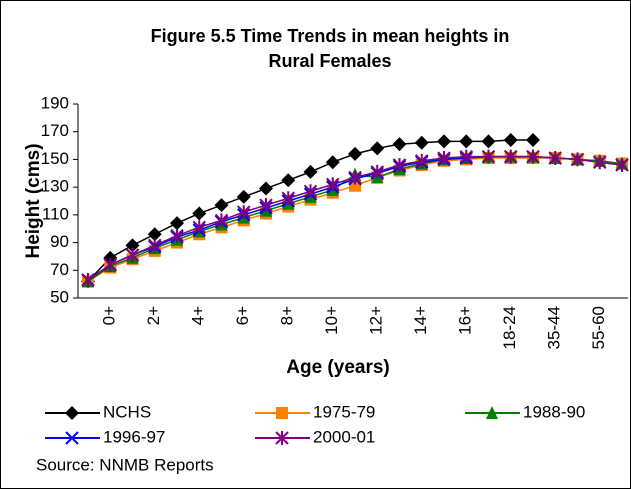 The image size is (631, 489). I want to click on x-tick-label: 16+, so click(465, 320).